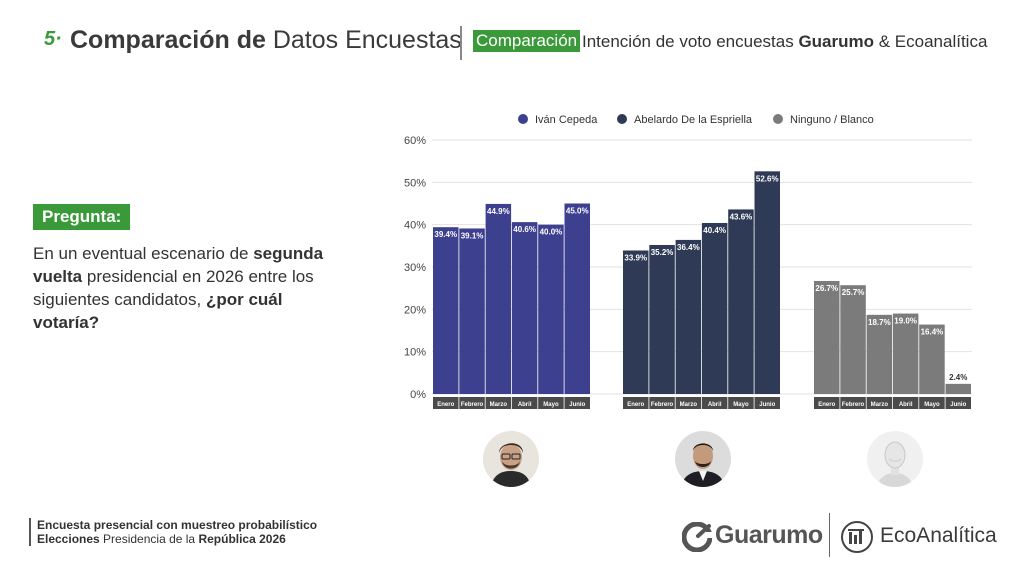 The image size is (1024, 570). What do you see at coordinates (857, 537) in the screenshot?
I see `ecoanalitica-icon` at bounding box center [857, 537].